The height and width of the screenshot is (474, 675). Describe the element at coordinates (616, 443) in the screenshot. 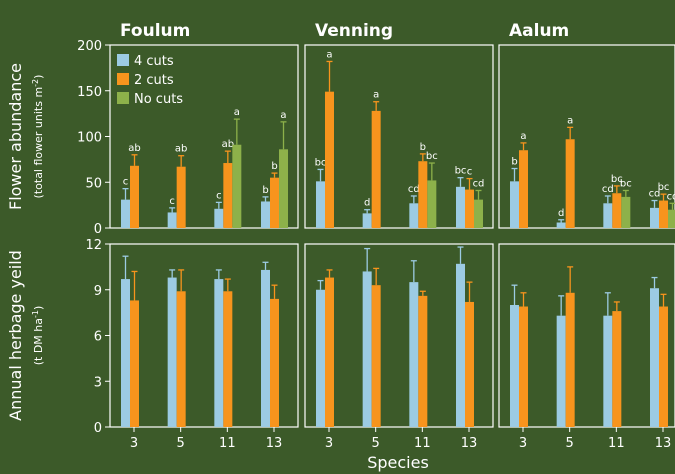

I see `x-tick-label-aalum-2: 11` at that location.